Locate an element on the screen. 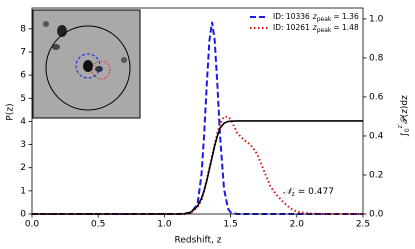  x-axis-label: Redshift, z is located at coordinates (198, 241).